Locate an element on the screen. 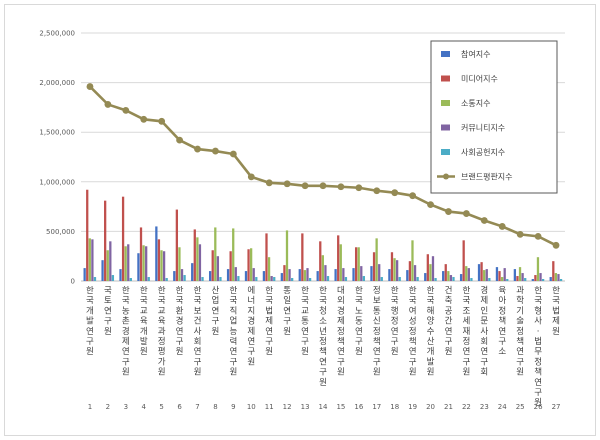  x-number-label: 11 is located at coordinates (269, 407).